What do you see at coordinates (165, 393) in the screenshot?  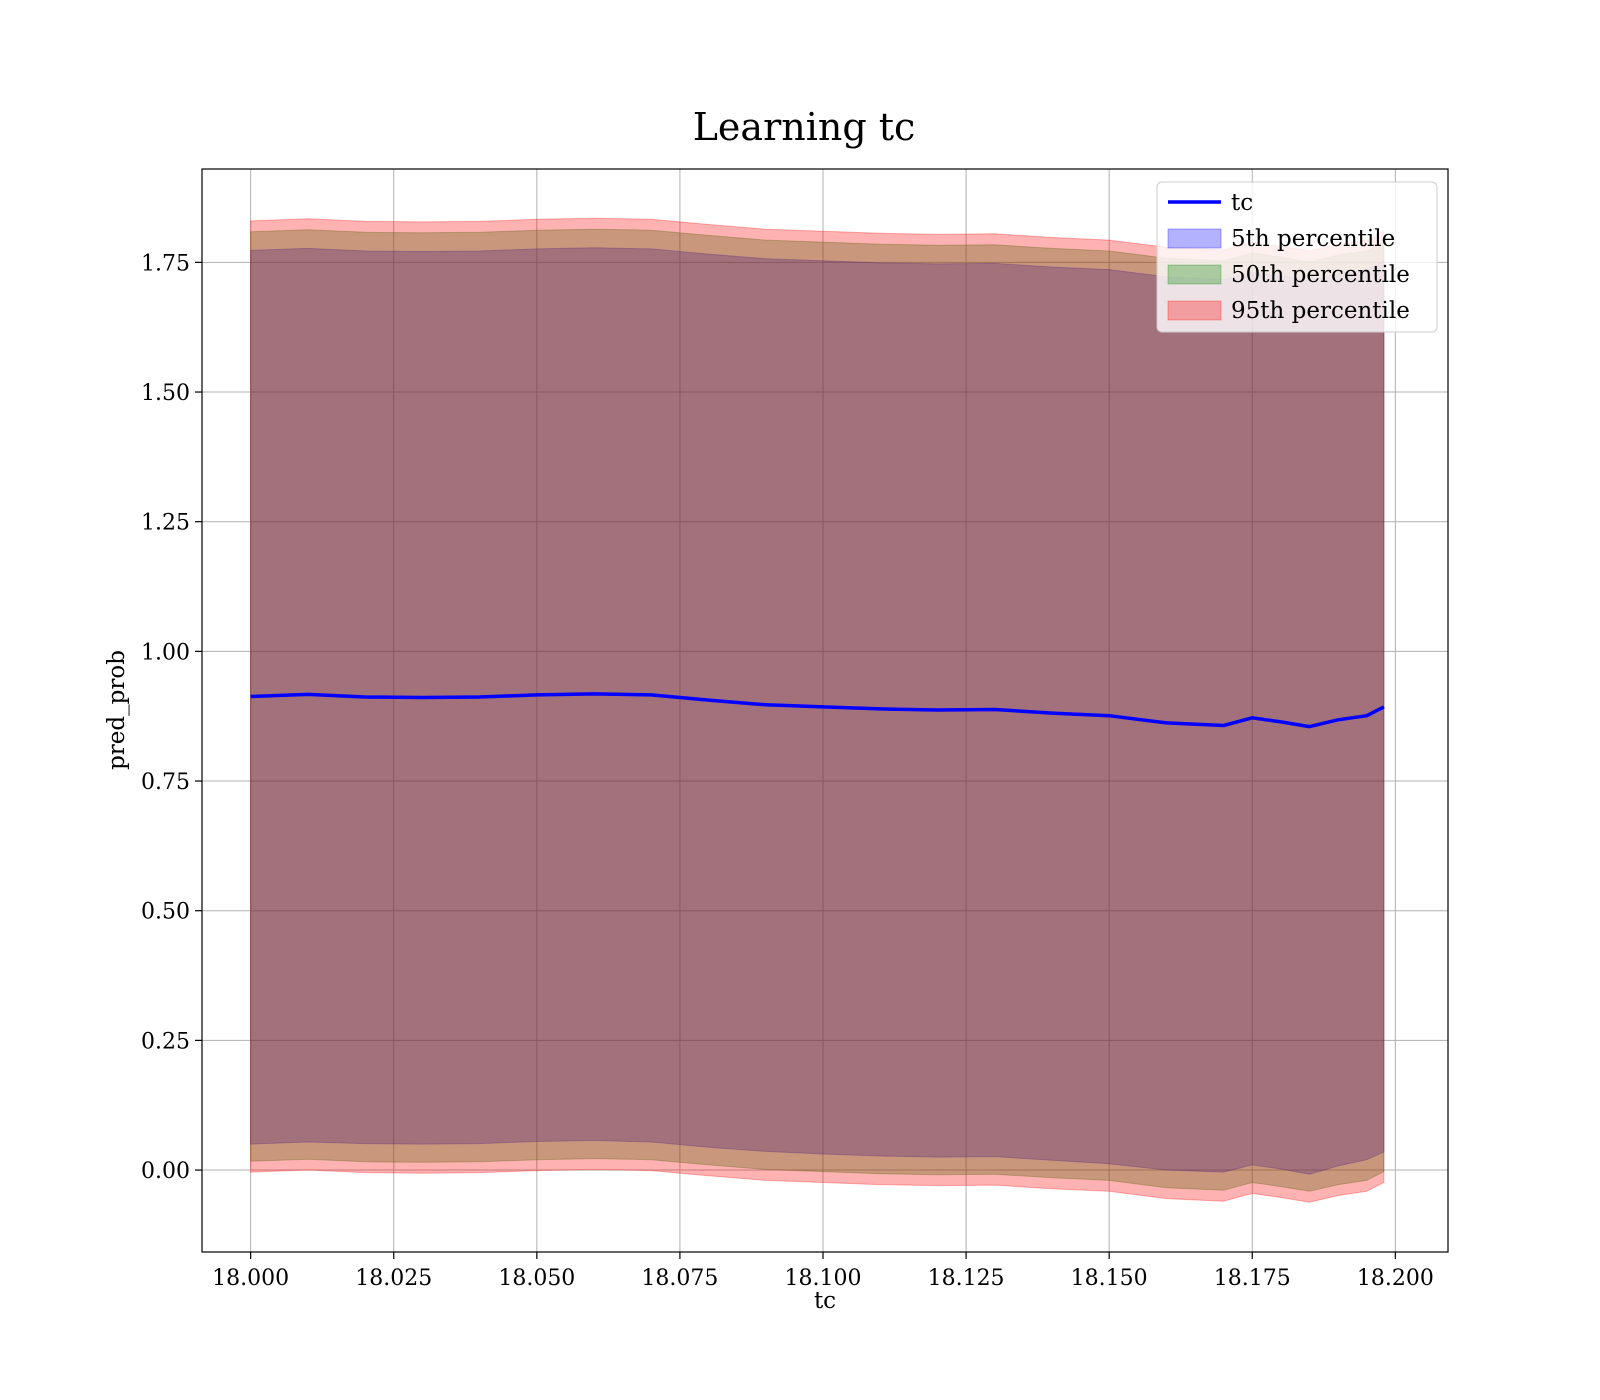 I see `y-tick-label: 1.50` at bounding box center [165, 393].